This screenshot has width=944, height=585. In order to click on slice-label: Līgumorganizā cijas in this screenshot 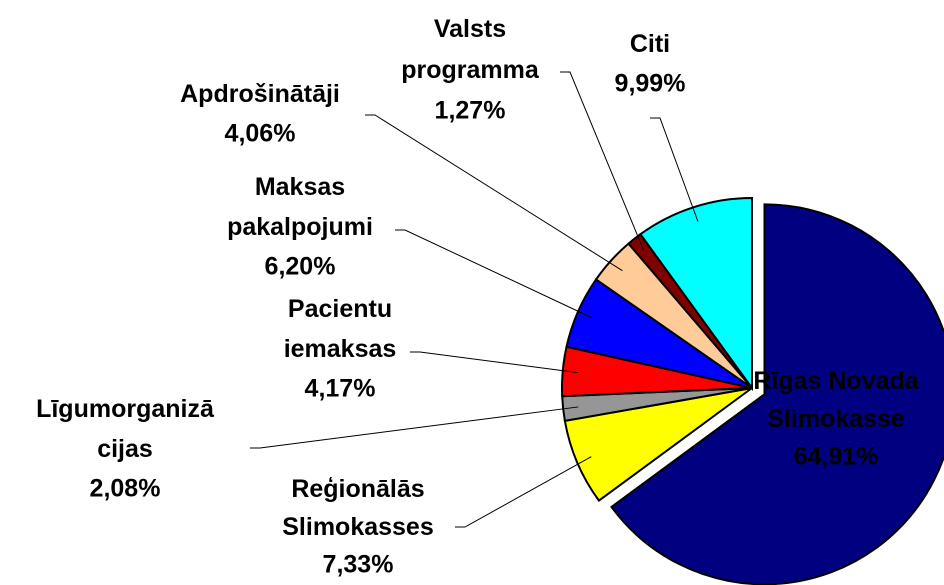, I will do `click(125, 429)`.